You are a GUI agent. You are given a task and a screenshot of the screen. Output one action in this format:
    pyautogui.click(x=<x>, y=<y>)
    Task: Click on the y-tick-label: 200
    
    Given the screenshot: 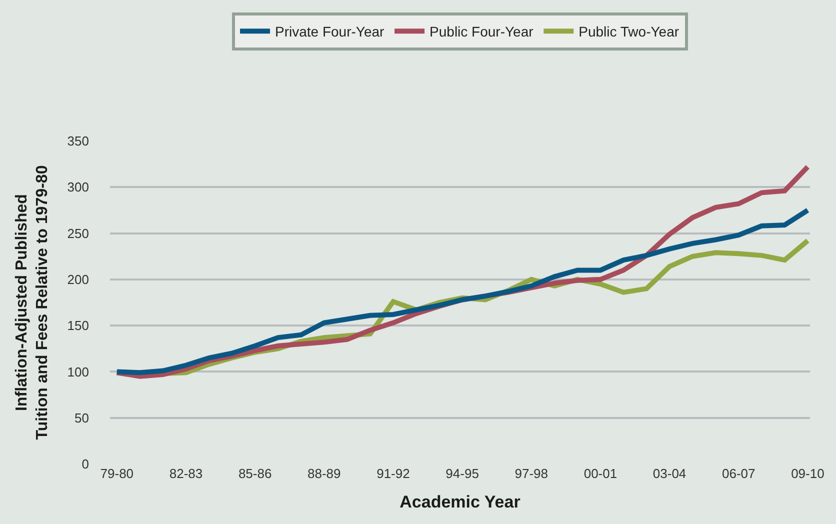 What is the action you would take?
    pyautogui.click(x=78, y=279)
    